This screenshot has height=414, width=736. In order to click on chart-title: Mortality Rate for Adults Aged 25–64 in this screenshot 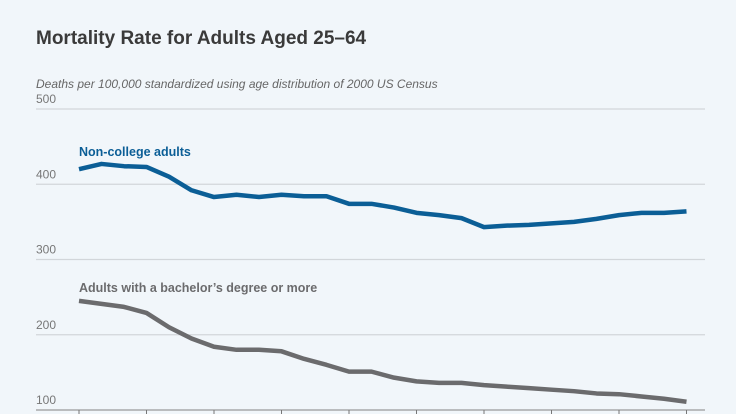, I will do `click(201, 38)`.